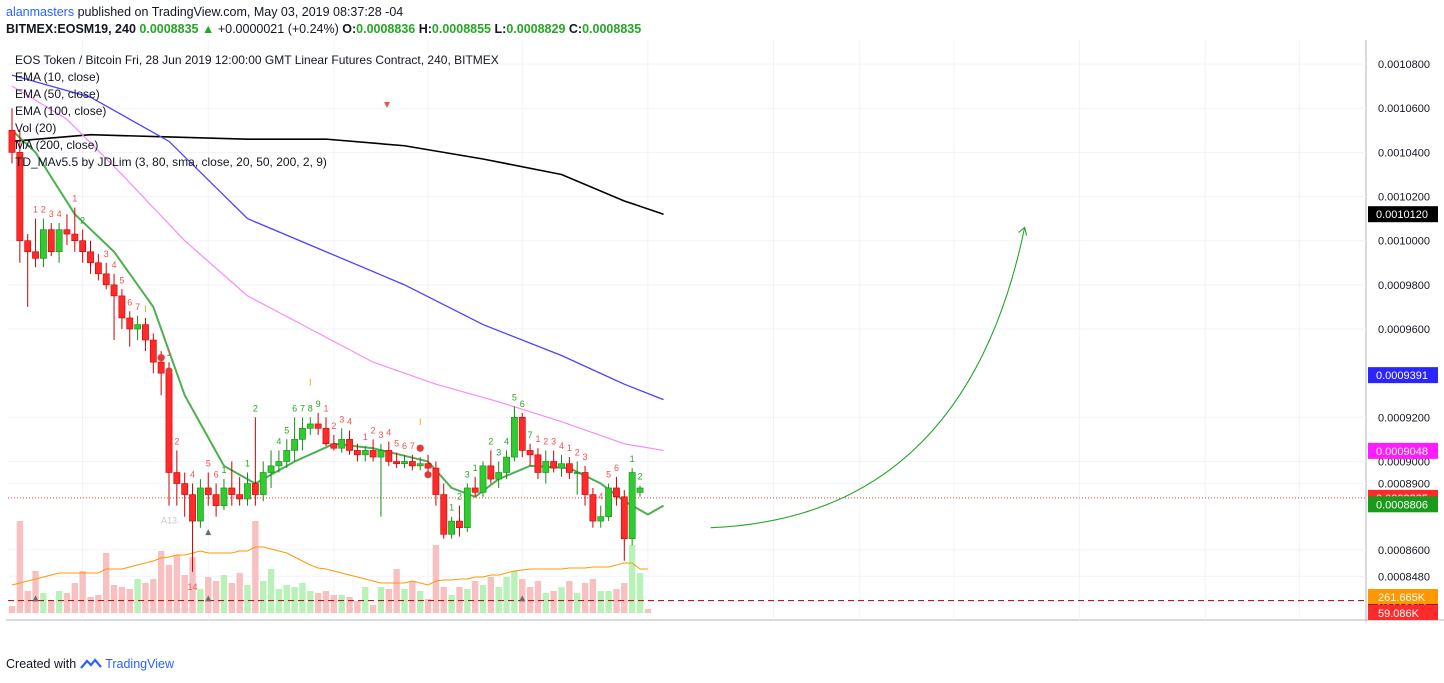  I want to click on publisher-link: alanmasters, so click(40, 12).